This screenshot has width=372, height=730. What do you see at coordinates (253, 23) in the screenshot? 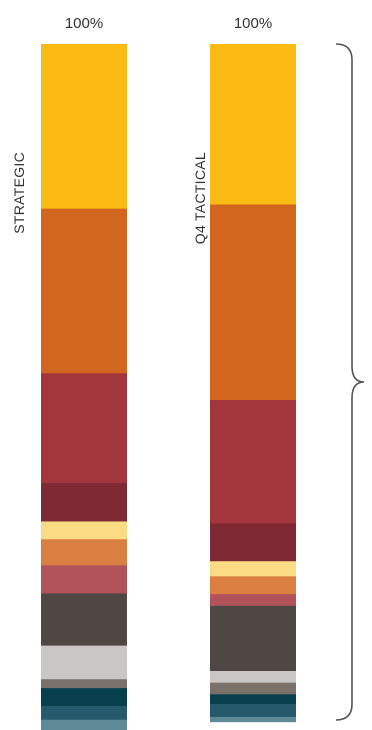
I see `q4-tactical-total-label: 100%` at bounding box center [253, 23].